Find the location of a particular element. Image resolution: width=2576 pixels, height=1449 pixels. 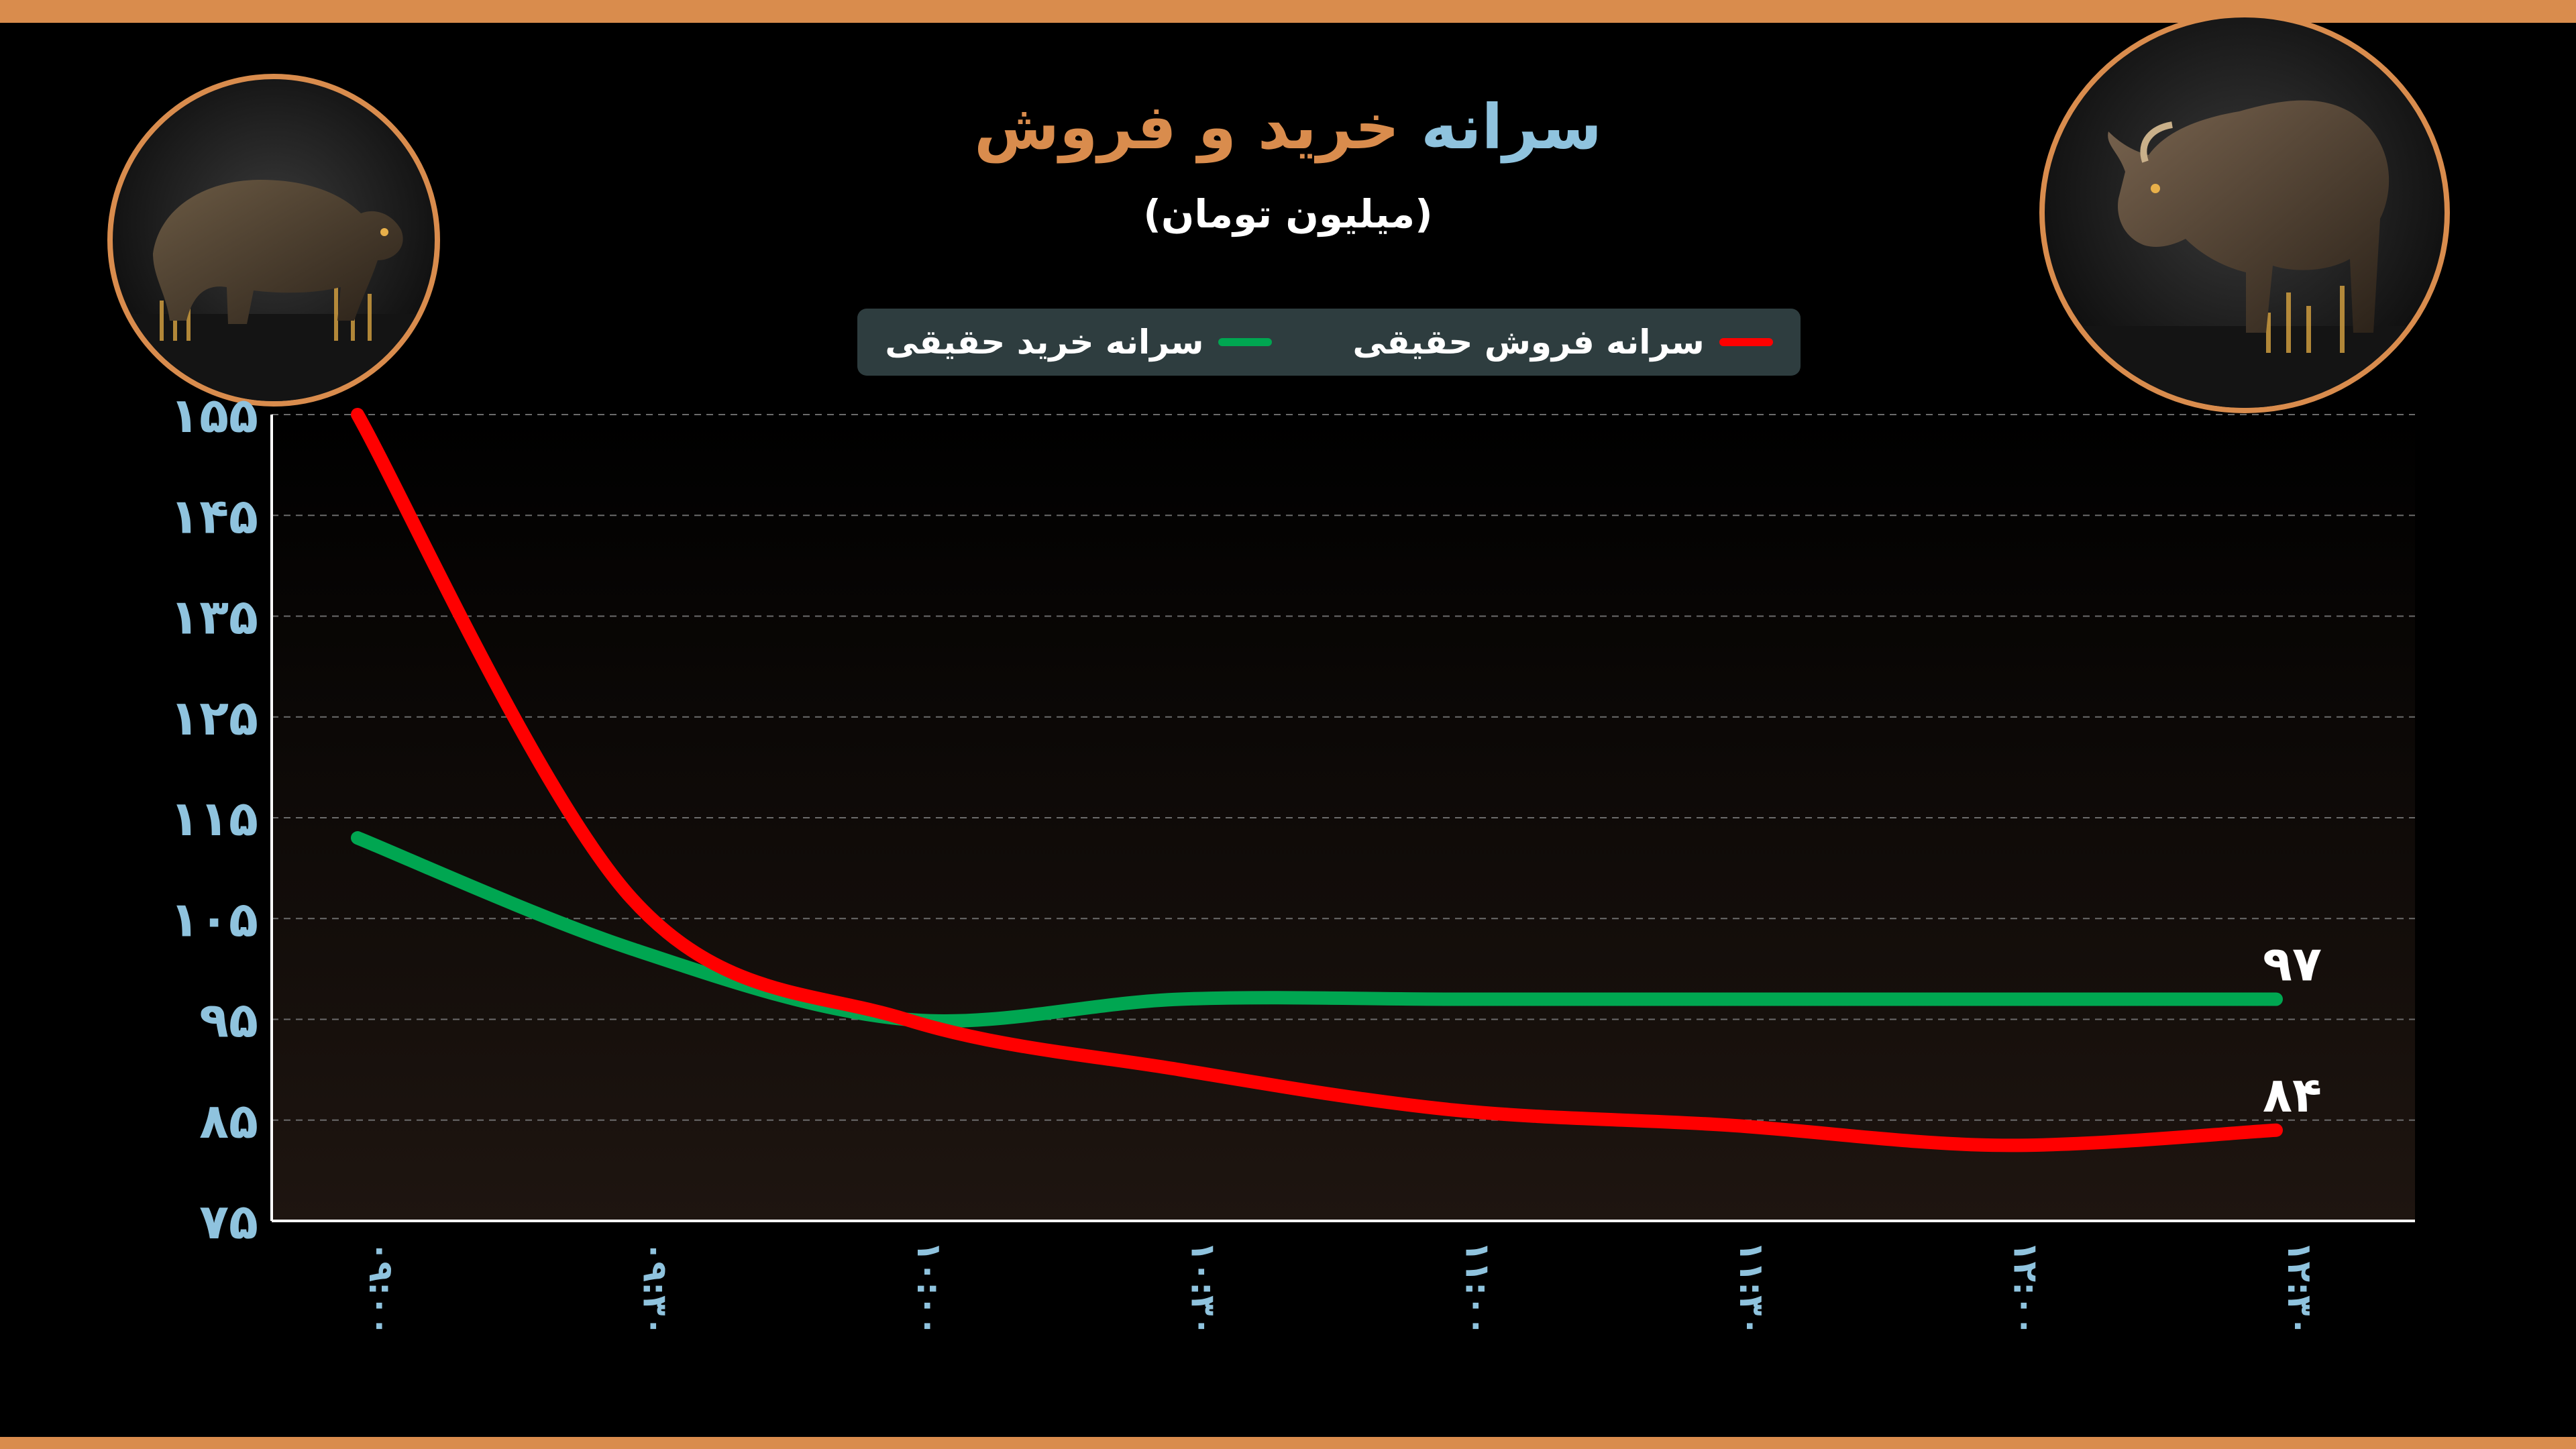

y-tick-label: ۱۲۵ is located at coordinates (214, 718).